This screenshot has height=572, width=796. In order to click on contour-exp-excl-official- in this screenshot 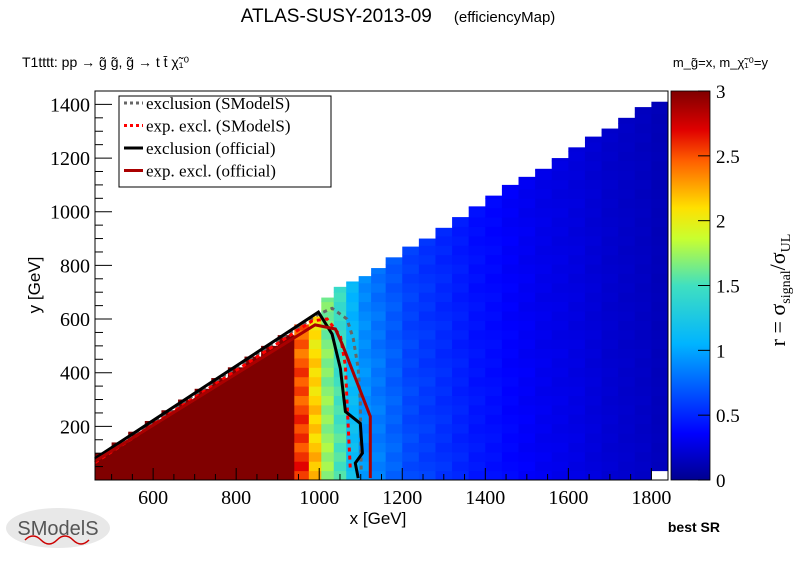, I will do `click(233, 401)`.